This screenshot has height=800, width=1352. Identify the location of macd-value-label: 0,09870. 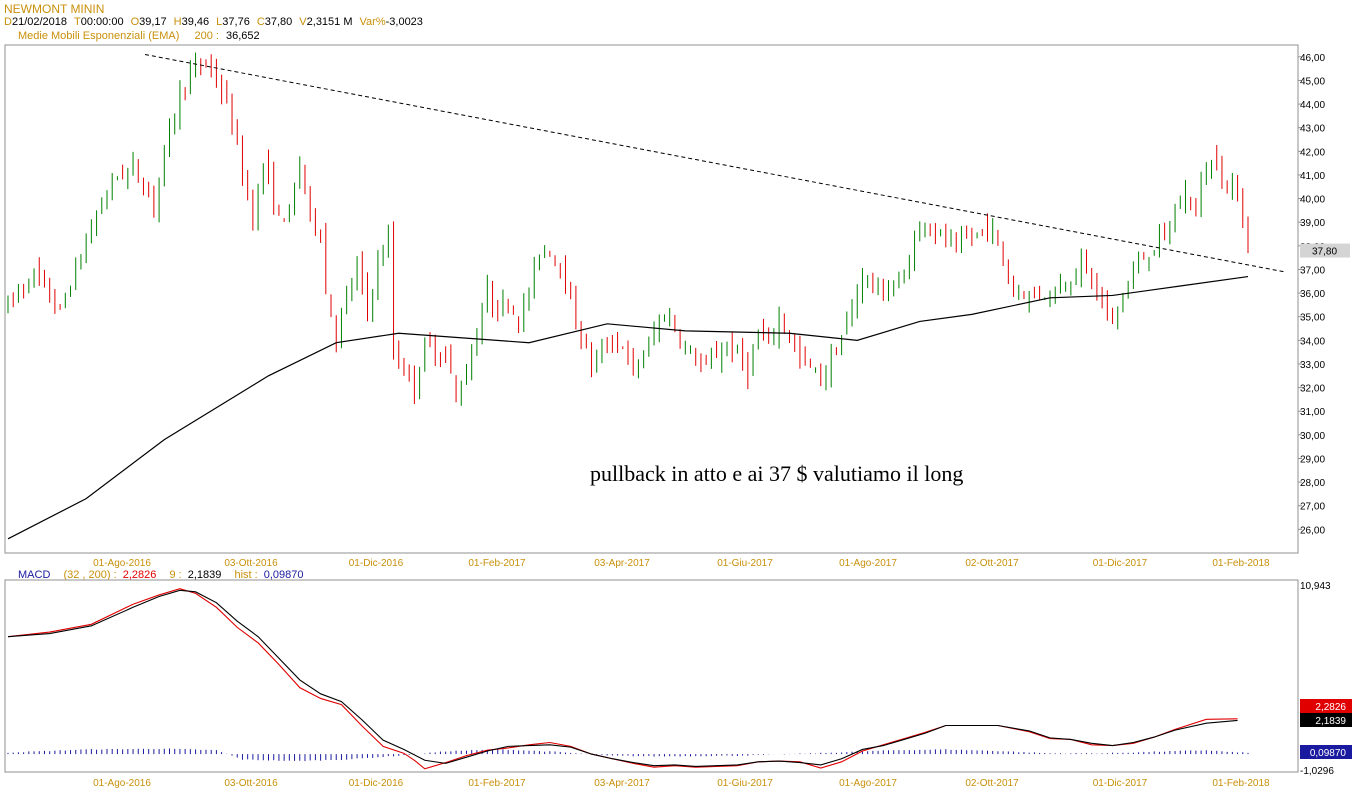
(1328, 753).